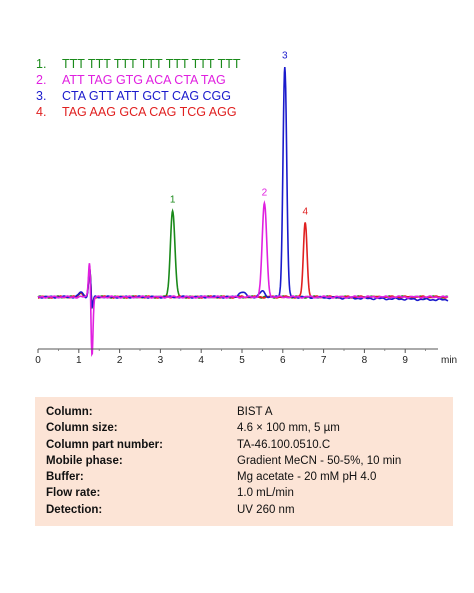  What do you see at coordinates (239, 134) in the screenshot?
I see `peak-labels: 1 2 3 4` at bounding box center [239, 134].